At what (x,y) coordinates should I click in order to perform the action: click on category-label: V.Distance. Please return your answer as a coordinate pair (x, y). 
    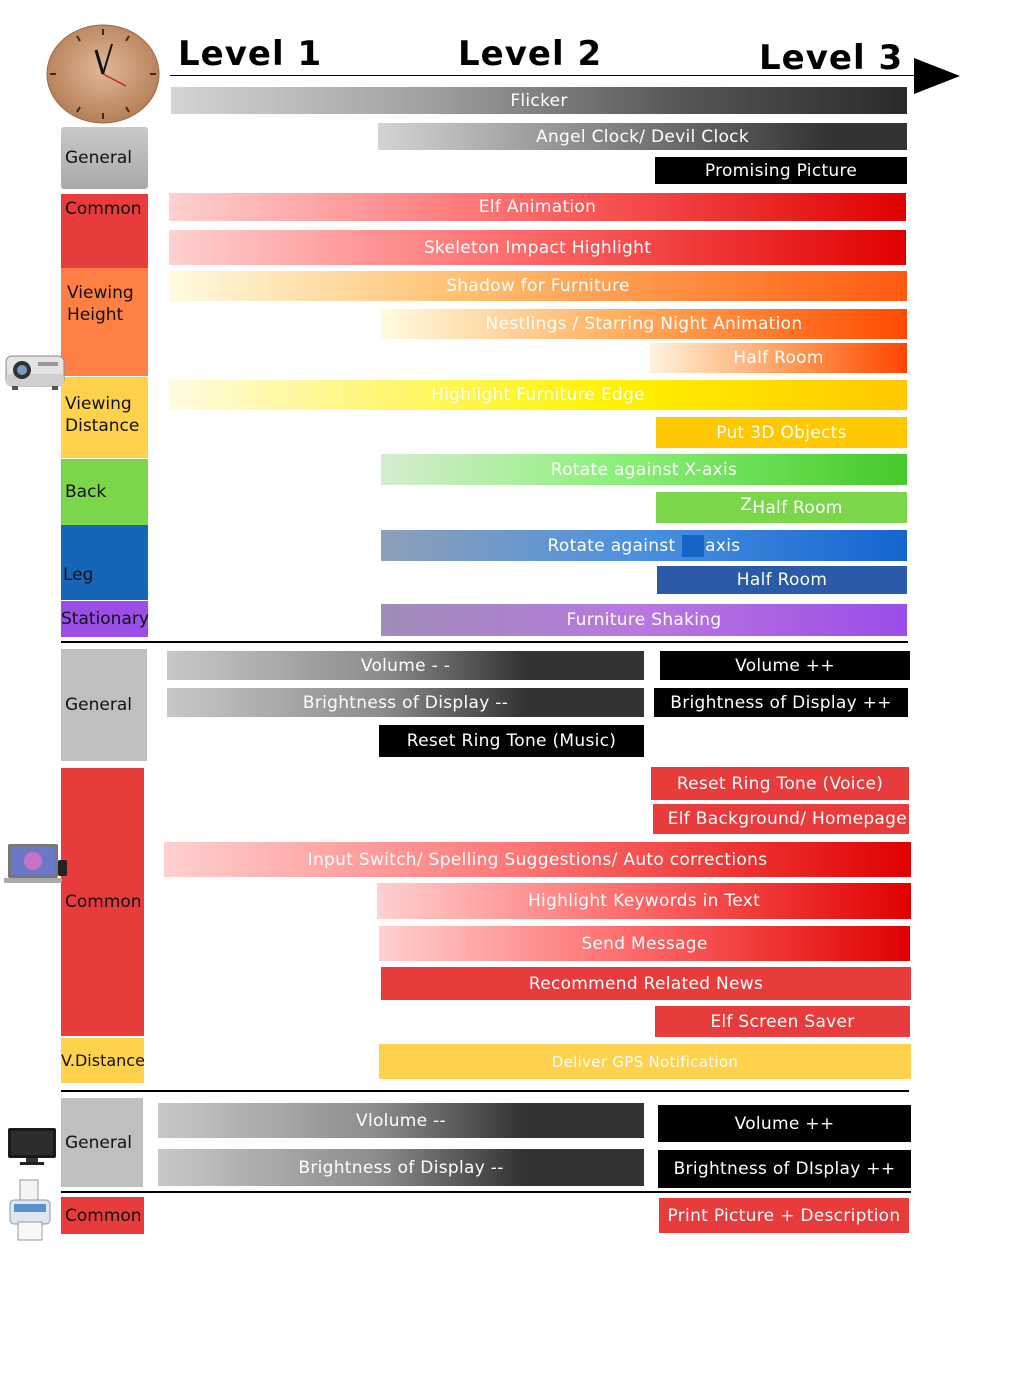
    Looking at the image, I should click on (103, 1060).